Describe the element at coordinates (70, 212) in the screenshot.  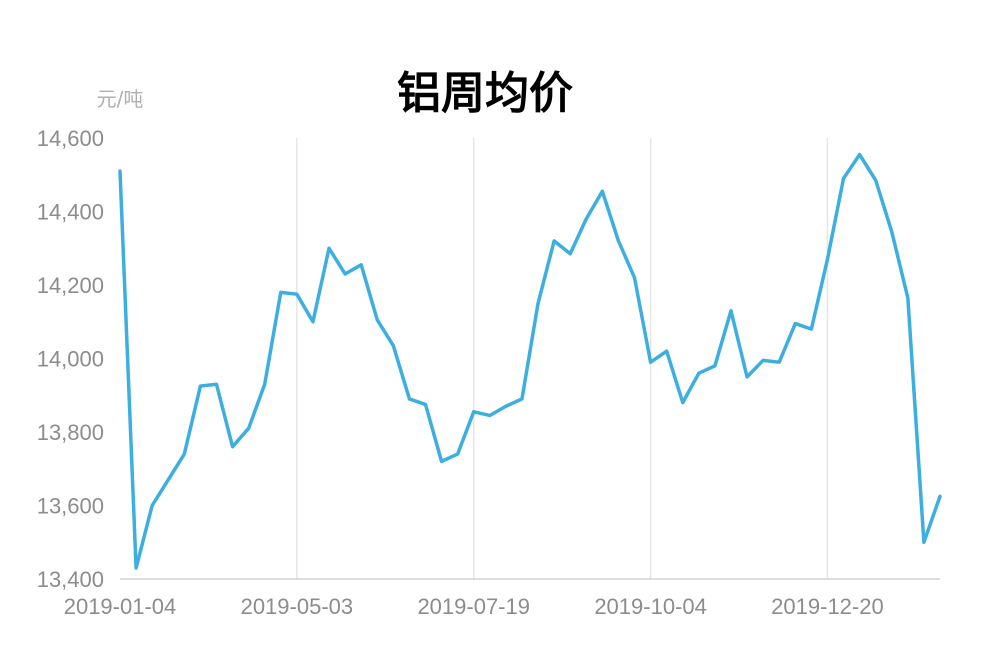
I see `y-tick-label: 14,400` at that location.